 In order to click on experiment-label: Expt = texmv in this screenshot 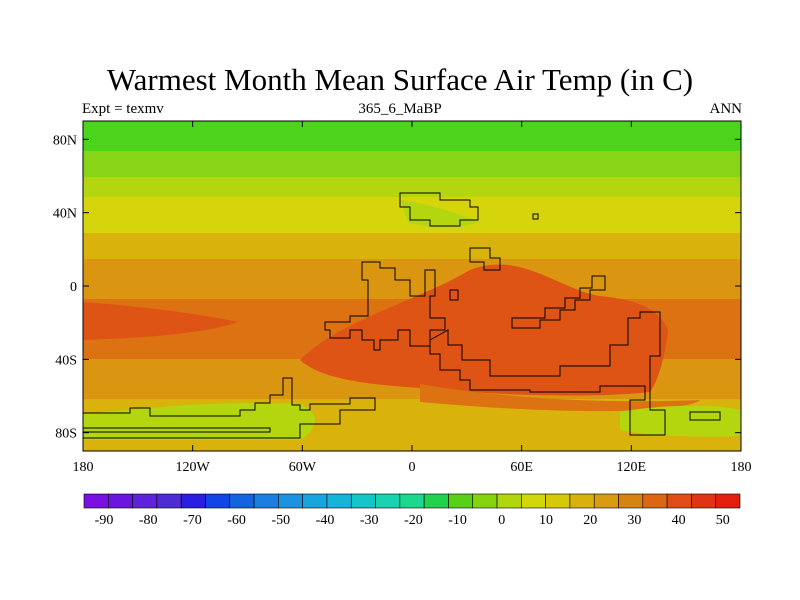, I will do `click(123, 109)`.